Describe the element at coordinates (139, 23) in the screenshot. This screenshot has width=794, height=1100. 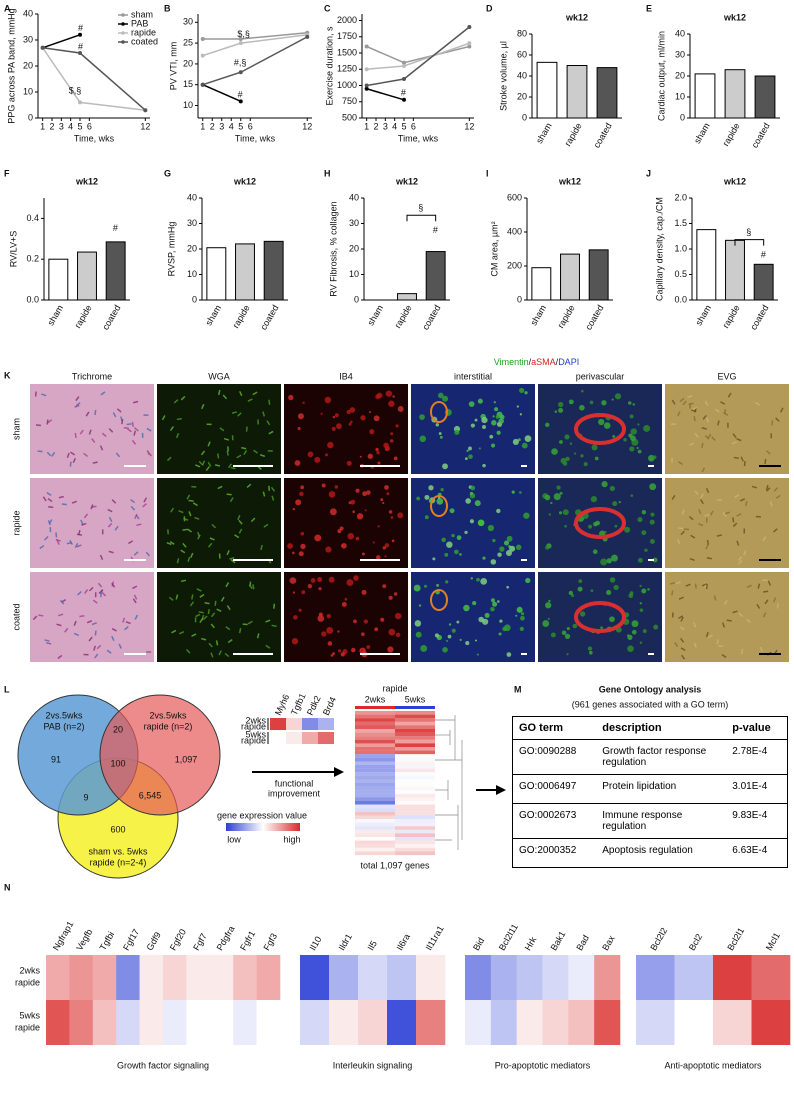
I see `legend-label: PAB` at that location.